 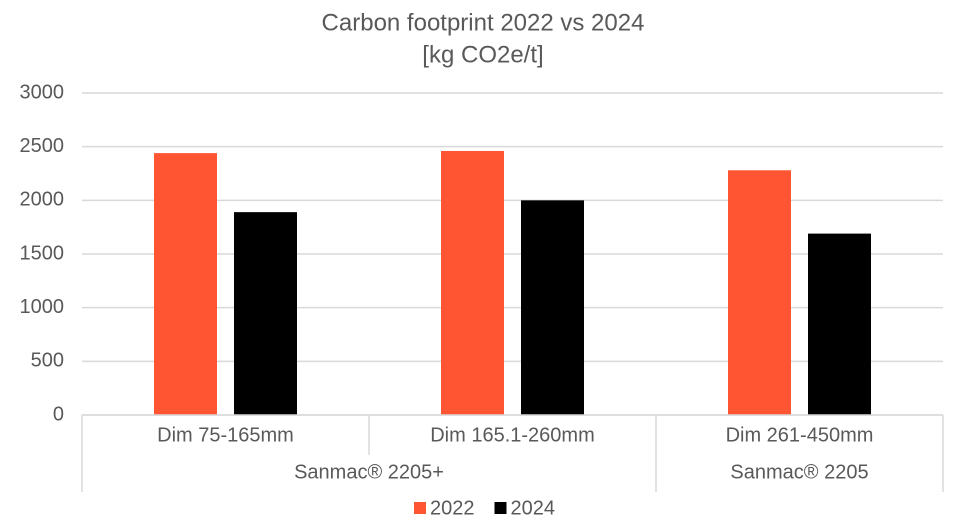 I want to click on group-label: Sanmac® 2205+, so click(x=369, y=472).